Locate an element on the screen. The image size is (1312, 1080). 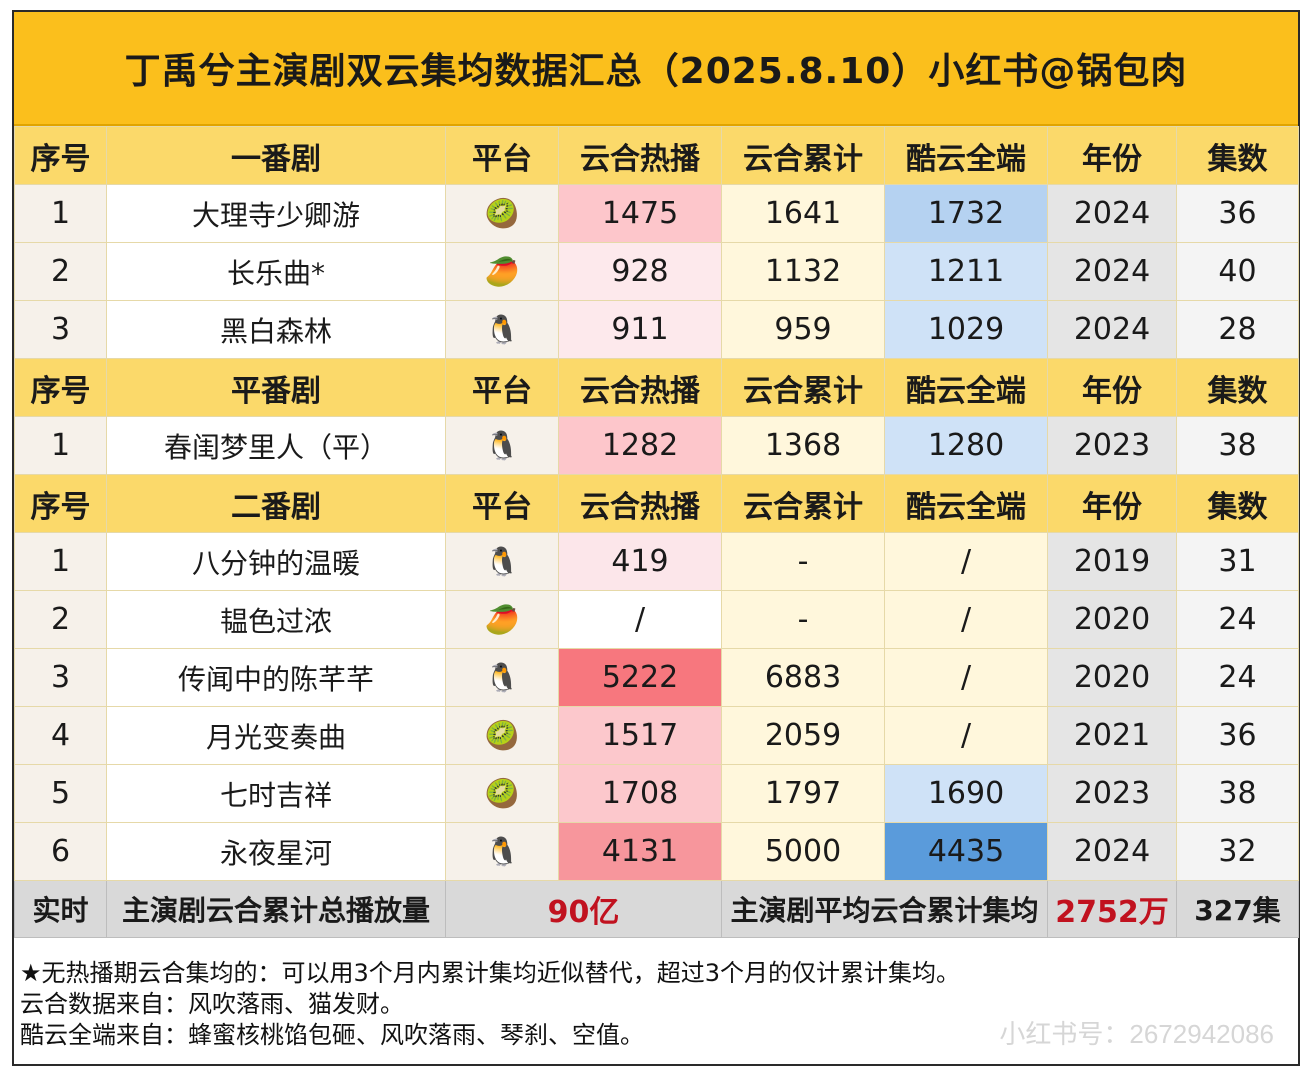
total-episodes: 327集 is located at coordinates (1237, 909).